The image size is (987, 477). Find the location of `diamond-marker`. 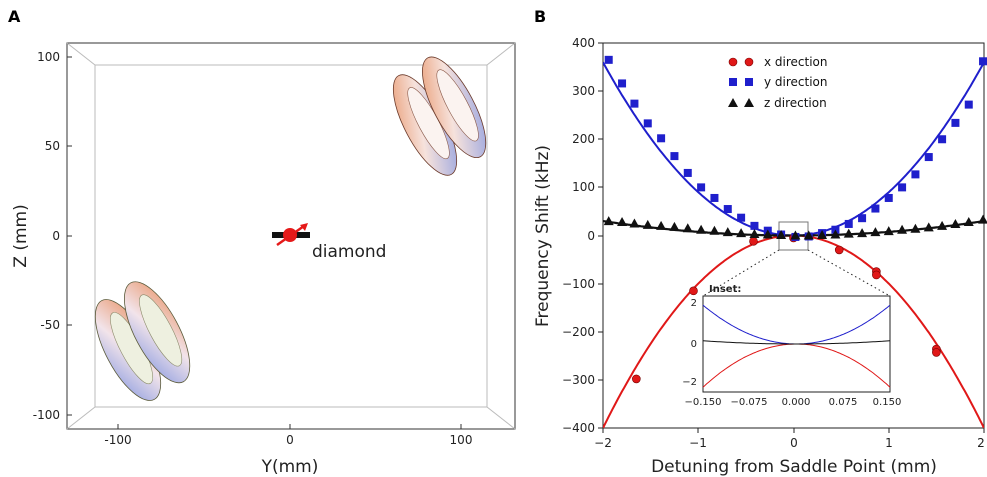

diamond-marker is located at coordinates (291, 235).